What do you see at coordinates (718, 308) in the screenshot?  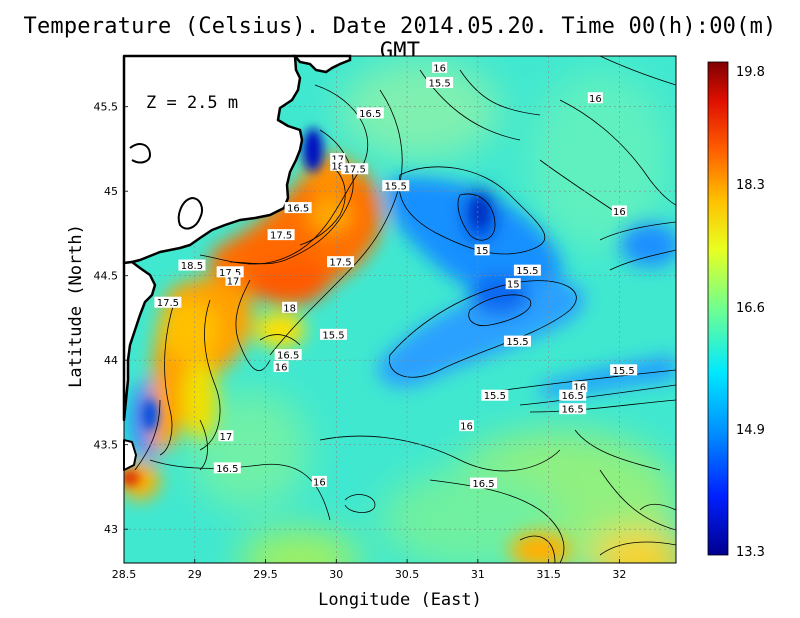 I see `colorbar` at bounding box center [718, 308].